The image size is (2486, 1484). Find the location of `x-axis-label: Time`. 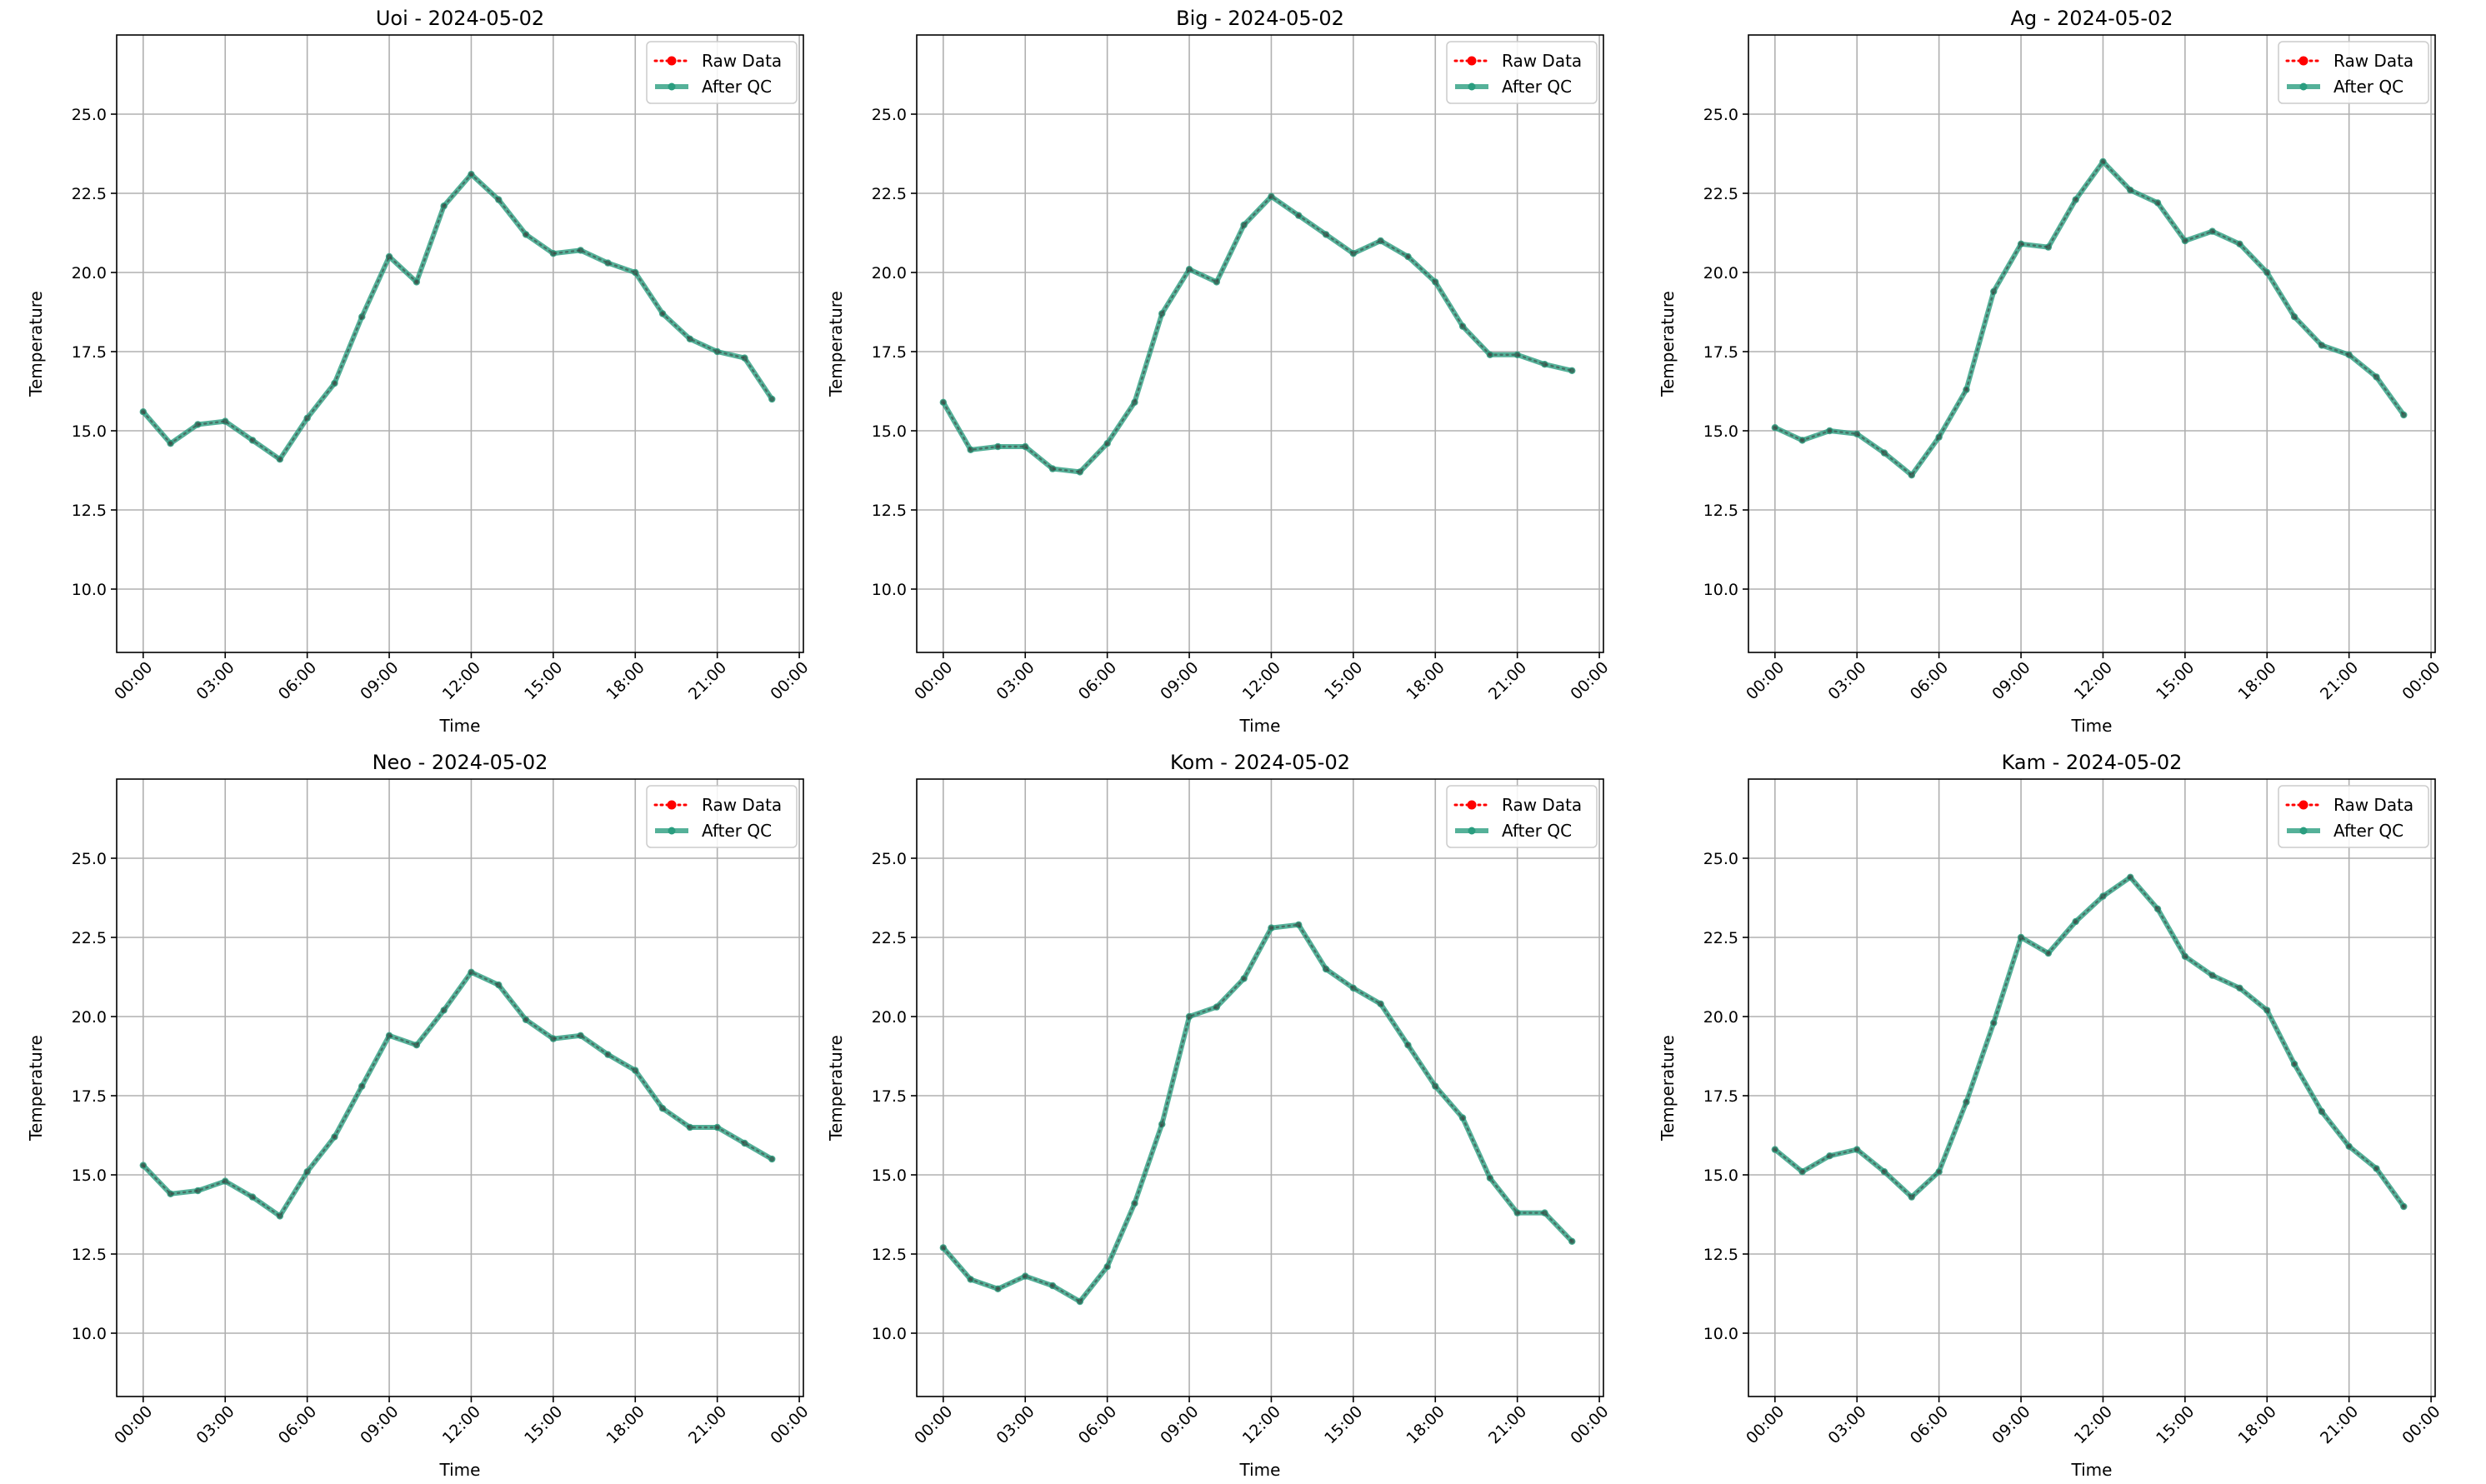

x-axis-label: Time is located at coordinates (1260, 1470).